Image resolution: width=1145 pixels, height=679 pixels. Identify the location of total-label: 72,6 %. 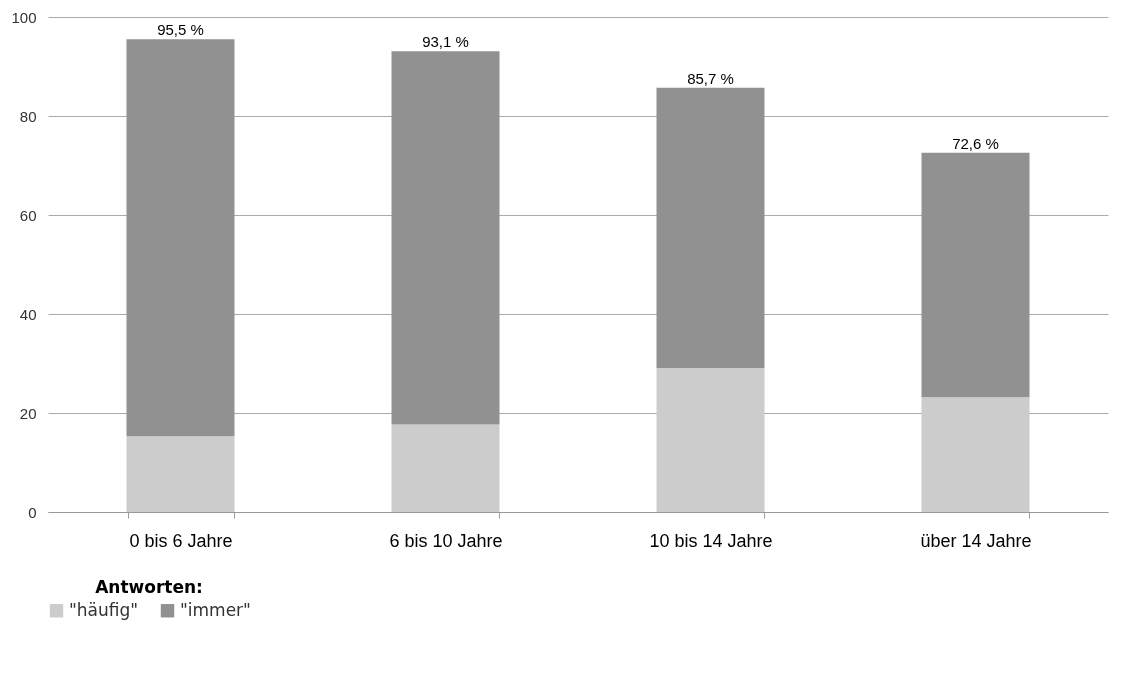
(975, 143).